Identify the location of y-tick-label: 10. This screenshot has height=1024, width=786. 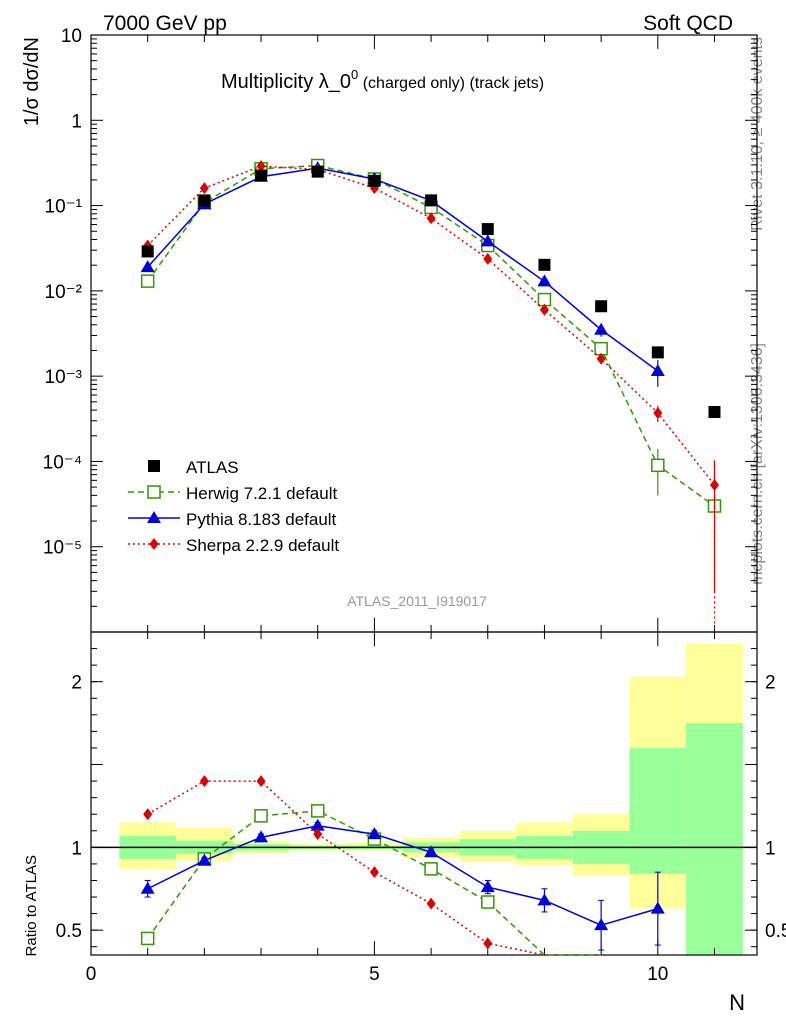
(71, 36).